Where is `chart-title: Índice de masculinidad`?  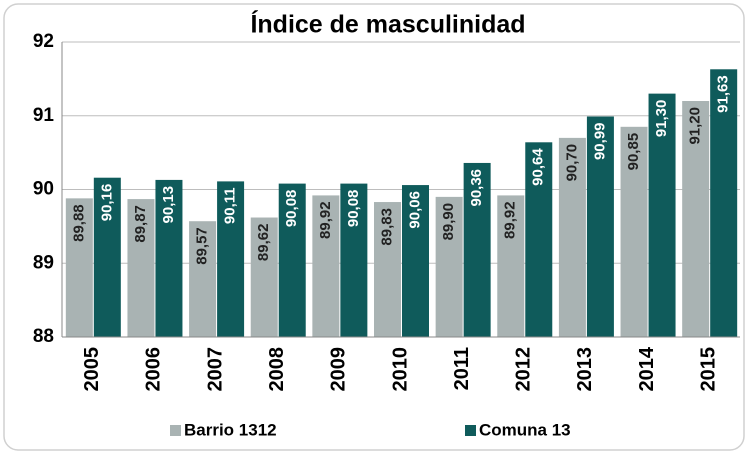
chart-title: Índice de masculinidad is located at coordinates (387, 24).